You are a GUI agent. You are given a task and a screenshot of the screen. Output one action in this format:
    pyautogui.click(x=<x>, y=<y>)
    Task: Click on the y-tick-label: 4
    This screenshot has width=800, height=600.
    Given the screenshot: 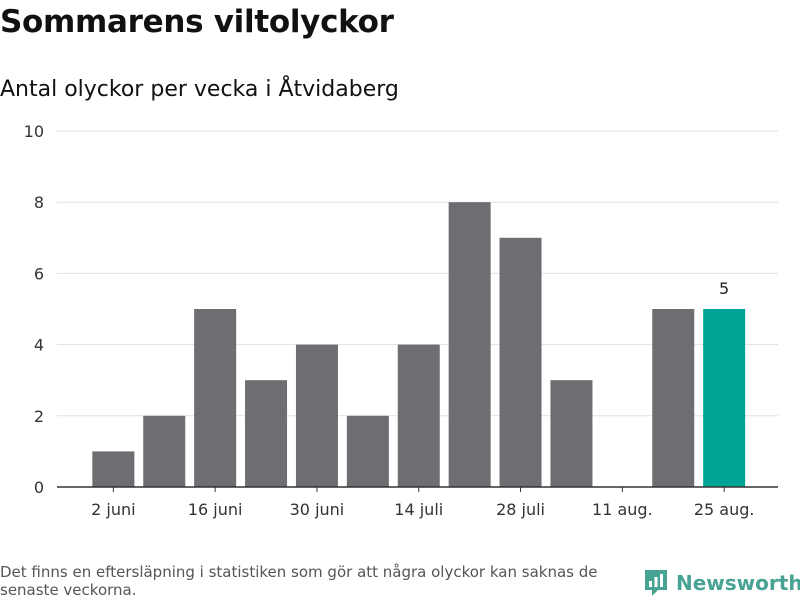 What is the action you would take?
    pyautogui.click(x=39, y=345)
    